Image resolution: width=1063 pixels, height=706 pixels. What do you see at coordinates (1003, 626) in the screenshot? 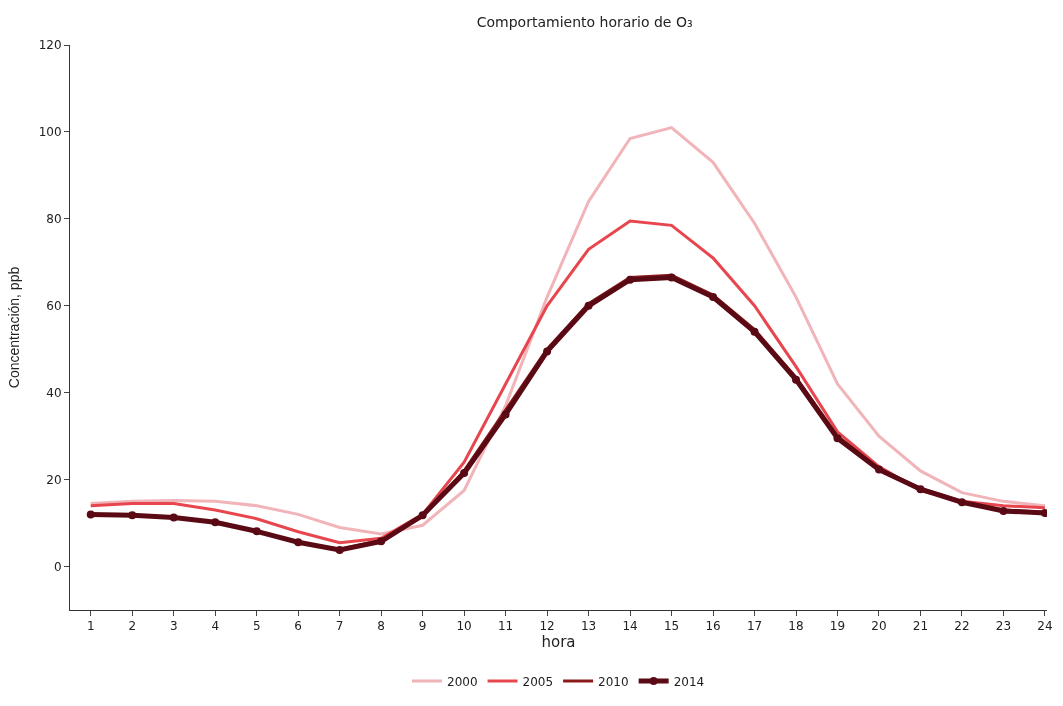
I see `x-tick-label: 23` at bounding box center [1003, 626].